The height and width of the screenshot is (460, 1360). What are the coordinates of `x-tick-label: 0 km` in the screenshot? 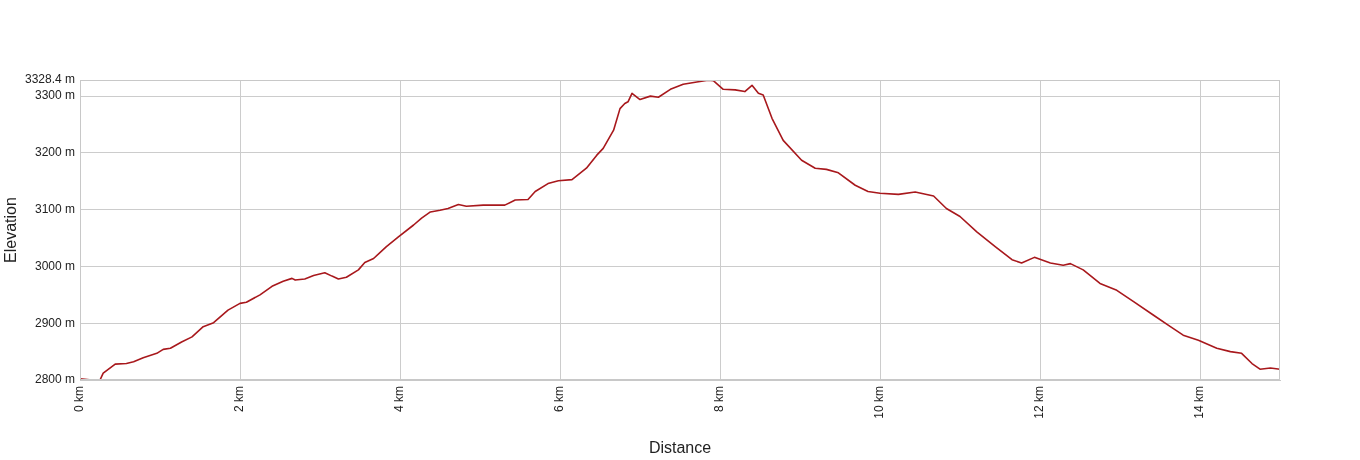 It's located at (79, 399).